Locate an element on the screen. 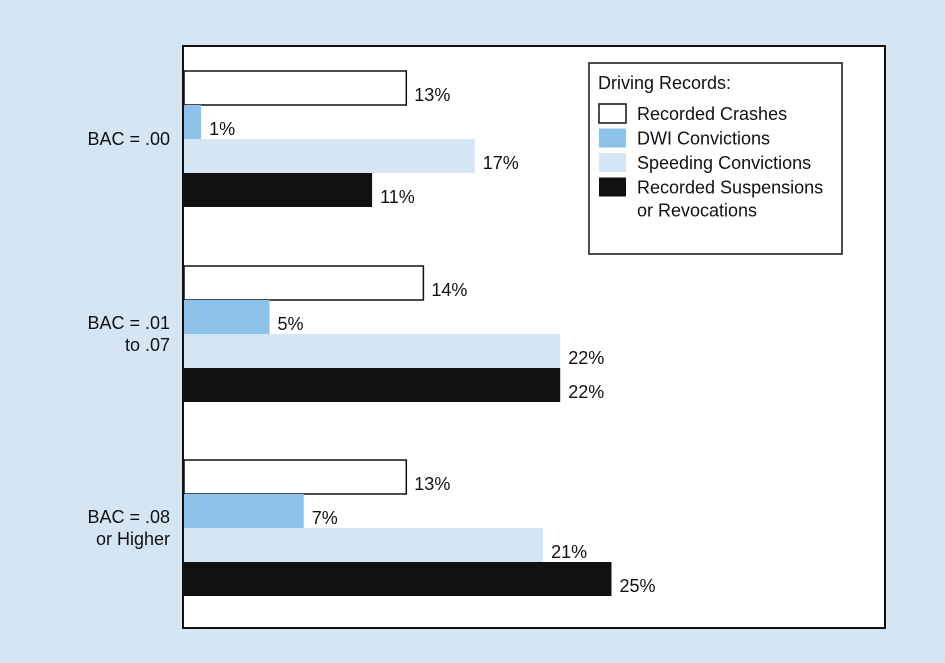  data-label: 14% is located at coordinates (449, 290).